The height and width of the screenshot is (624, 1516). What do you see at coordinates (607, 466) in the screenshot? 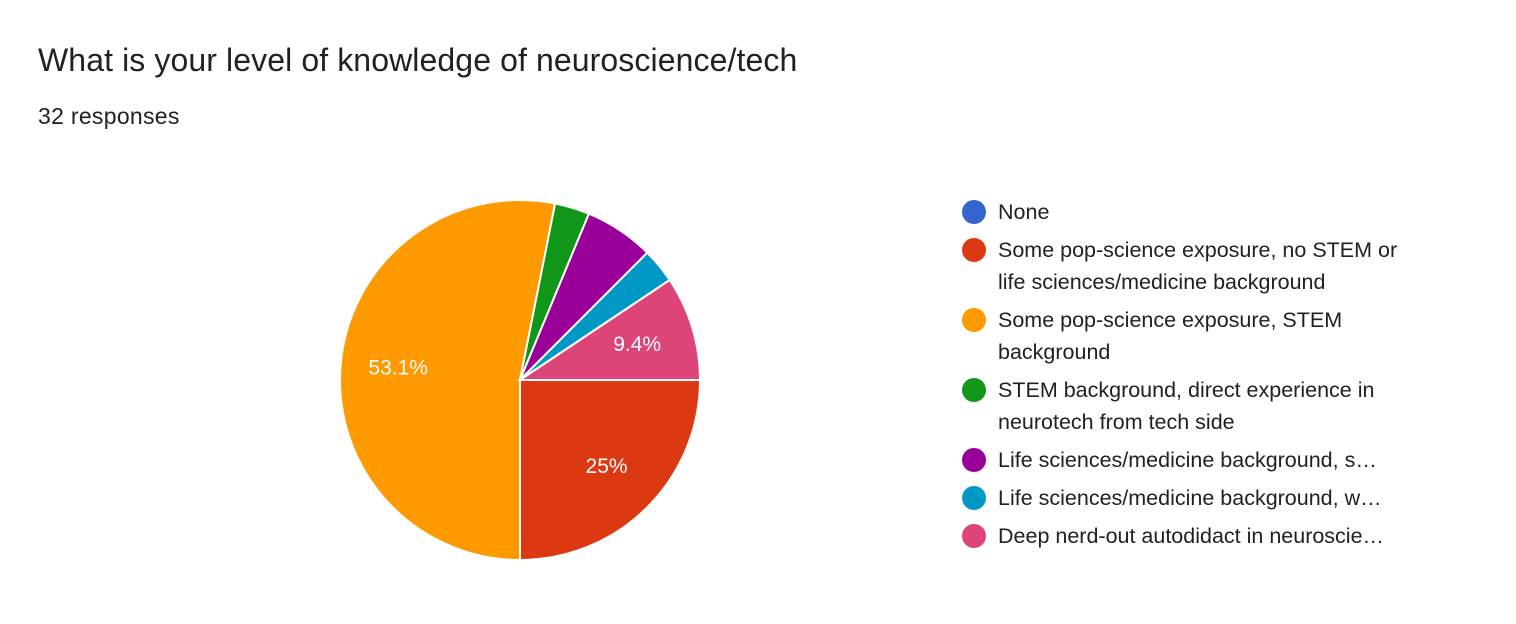
I see `pie-slice-label-1: 25%` at bounding box center [607, 466].